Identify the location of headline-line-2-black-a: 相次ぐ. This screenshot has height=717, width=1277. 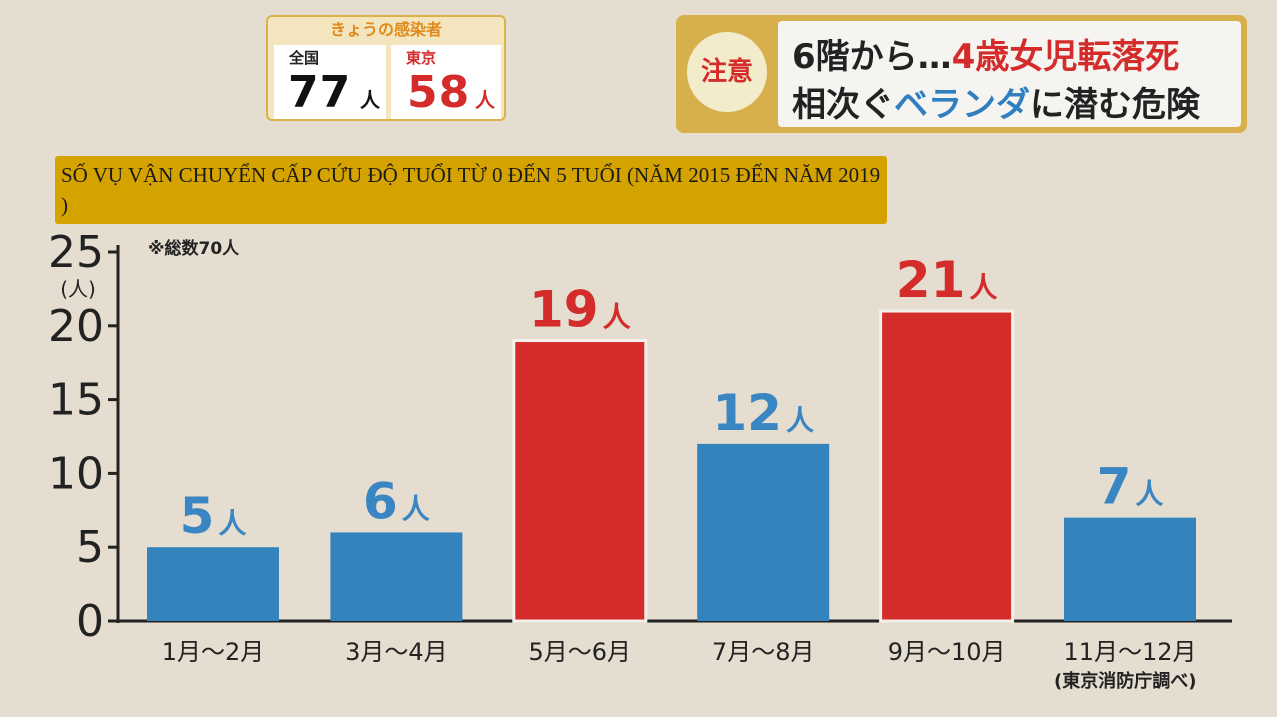
(843, 105).